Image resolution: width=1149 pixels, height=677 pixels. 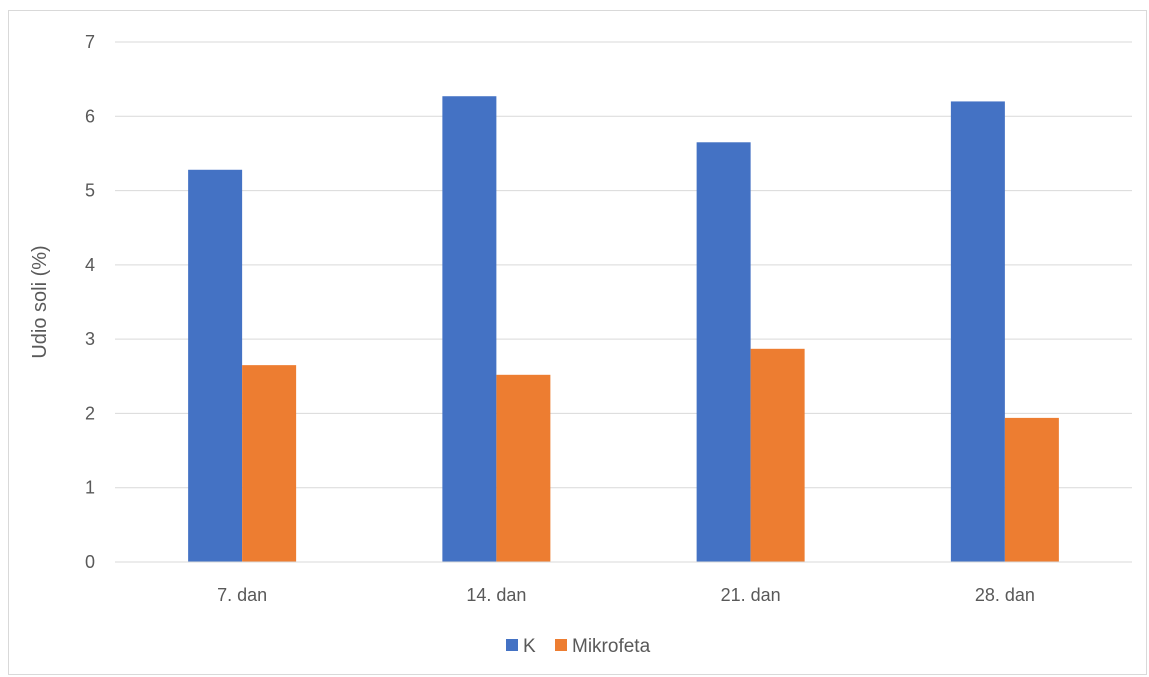 What do you see at coordinates (1005, 595) in the screenshot?
I see `x-tick-label: 28. dan` at bounding box center [1005, 595].